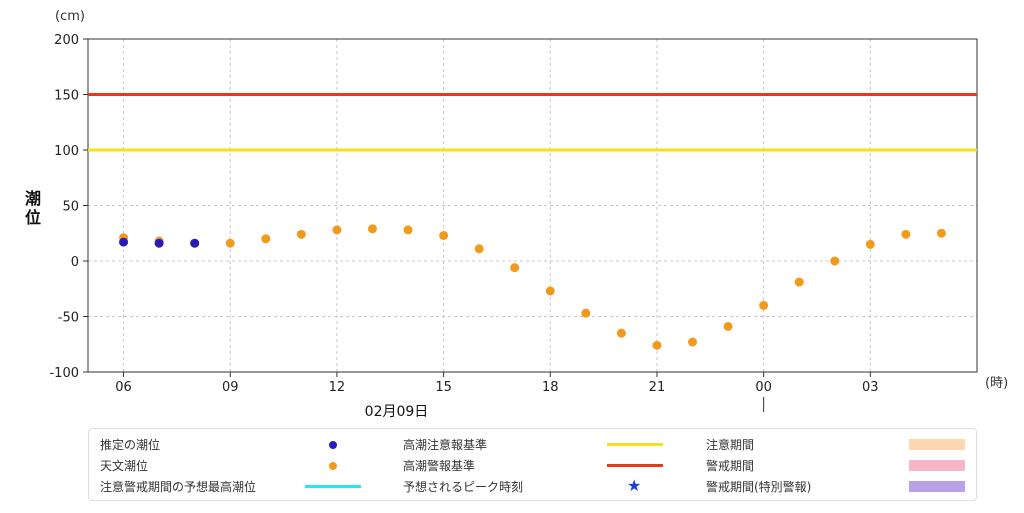 The height and width of the screenshot is (513, 1024). I want to click on legend-peak-star-icon: ★, so click(634, 485).